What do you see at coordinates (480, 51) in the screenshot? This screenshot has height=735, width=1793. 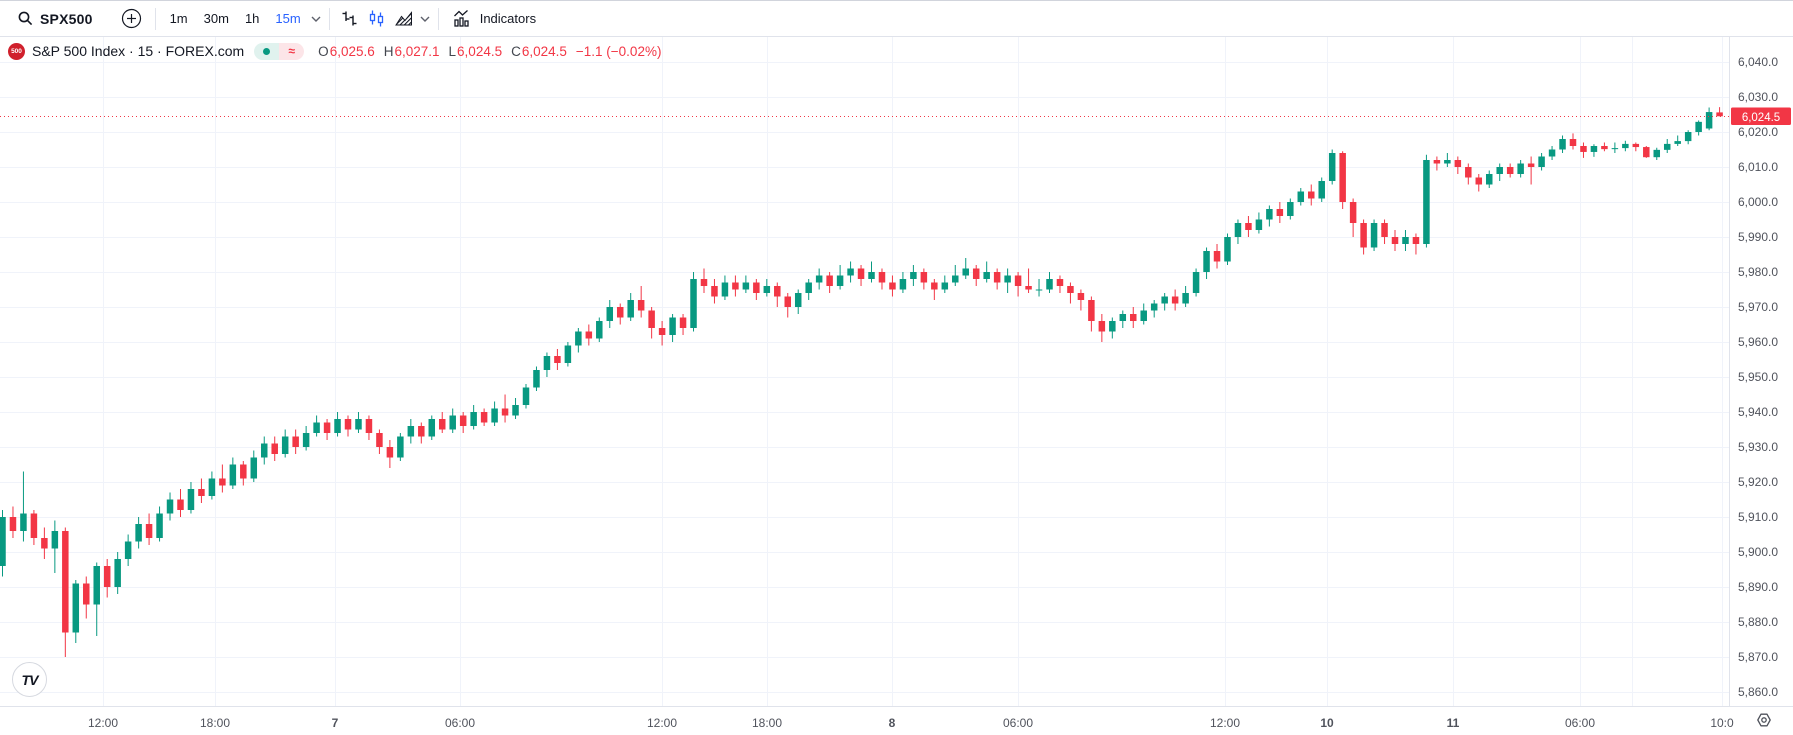 I see `low-value: 6,024.5` at bounding box center [480, 51].